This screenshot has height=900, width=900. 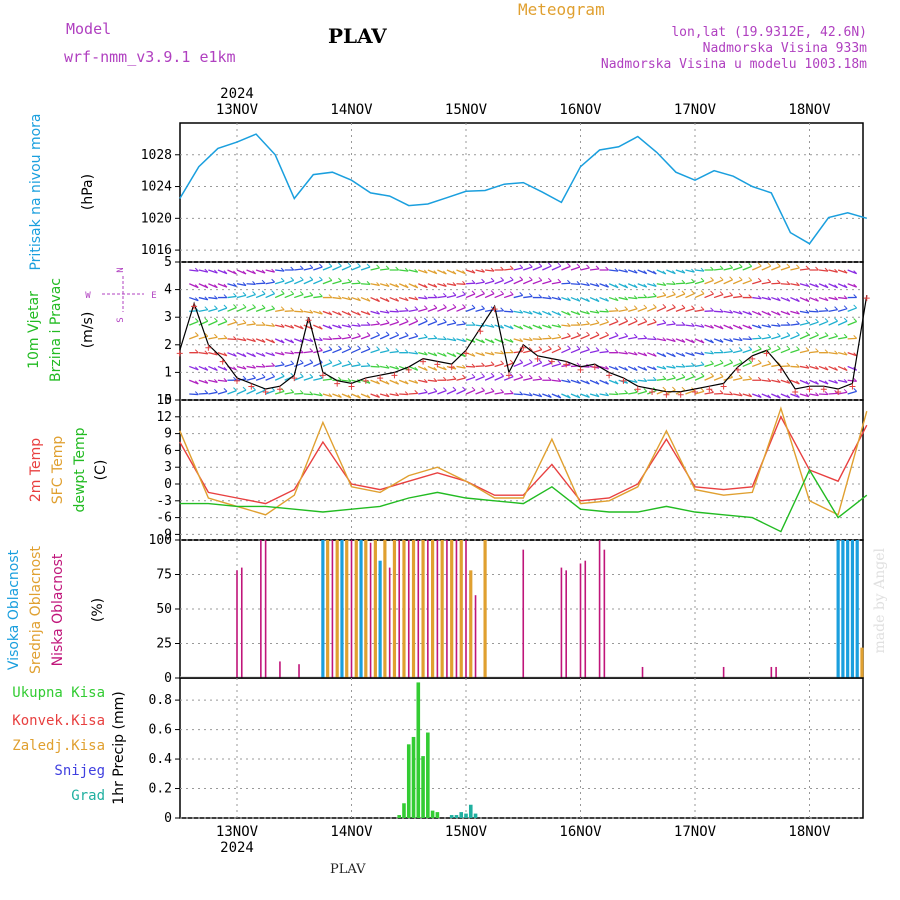 What do you see at coordinates (521, 192) in the screenshot?
I see `pressure-frame` at bounding box center [521, 192].